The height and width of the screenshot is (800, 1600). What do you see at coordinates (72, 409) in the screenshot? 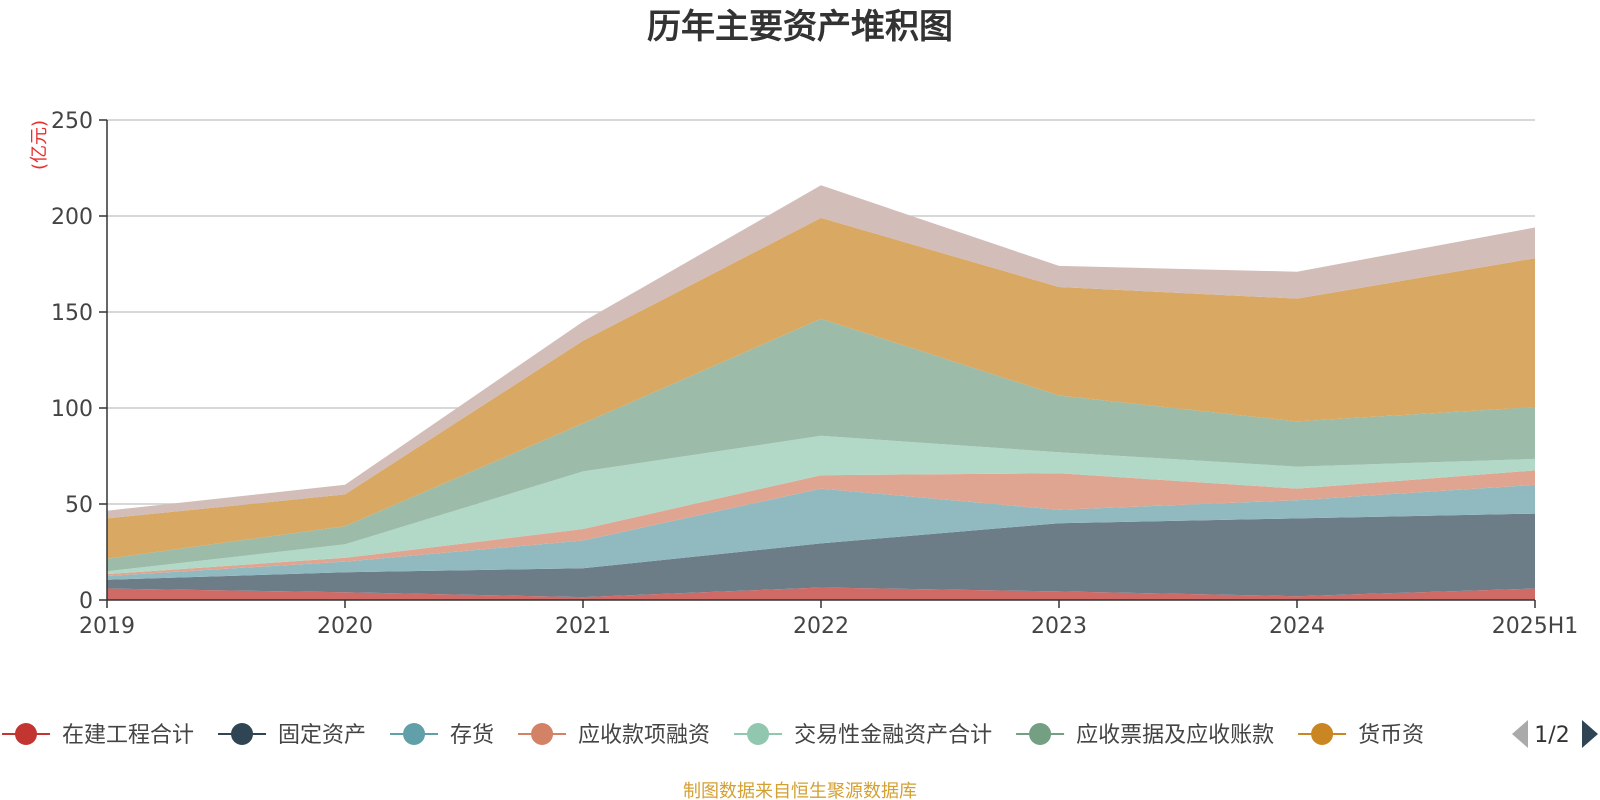
I see `y-tick-label: 100` at bounding box center [72, 409].